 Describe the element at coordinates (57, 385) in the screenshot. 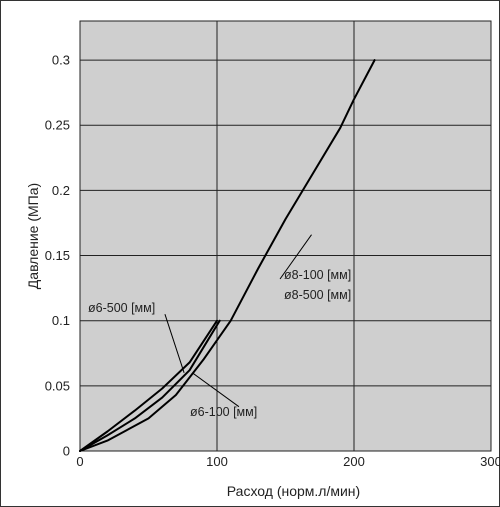

I see `y-tick-label: 0.05` at that location.